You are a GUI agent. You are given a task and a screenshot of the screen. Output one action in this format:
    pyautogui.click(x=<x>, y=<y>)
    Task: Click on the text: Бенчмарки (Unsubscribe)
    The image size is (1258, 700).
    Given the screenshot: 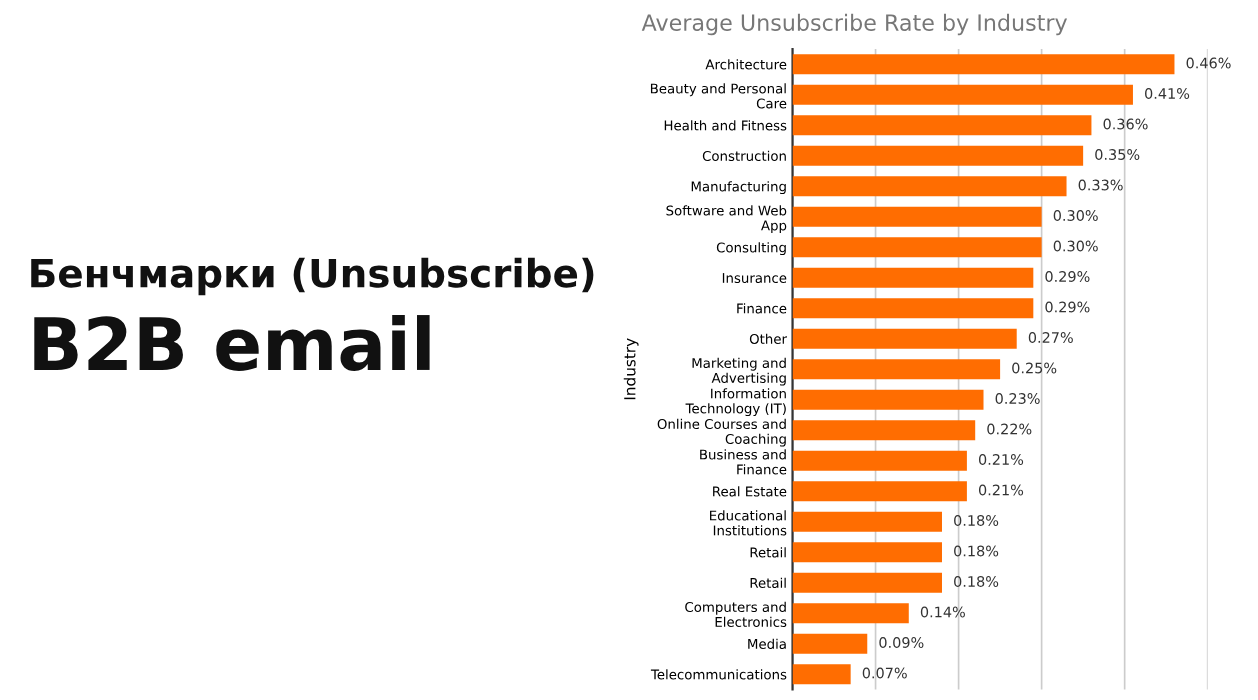 What is the action you would take?
    pyautogui.click(x=312, y=276)
    